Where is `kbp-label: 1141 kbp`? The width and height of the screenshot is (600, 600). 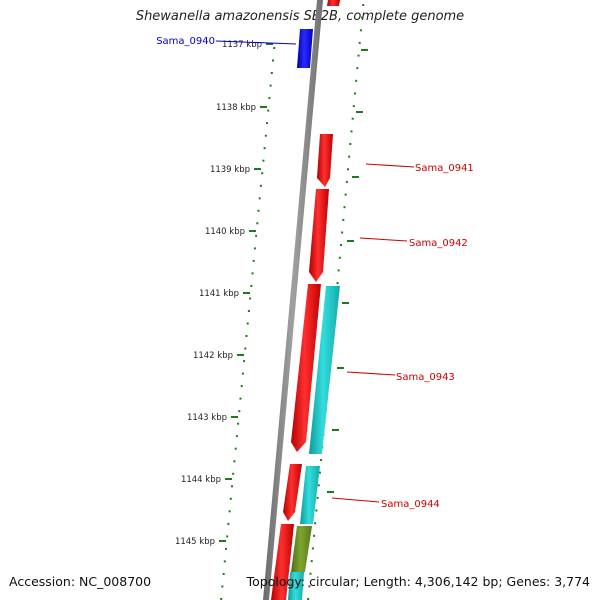 kbp-label: 1141 kbp is located at coordinates (219, 294).